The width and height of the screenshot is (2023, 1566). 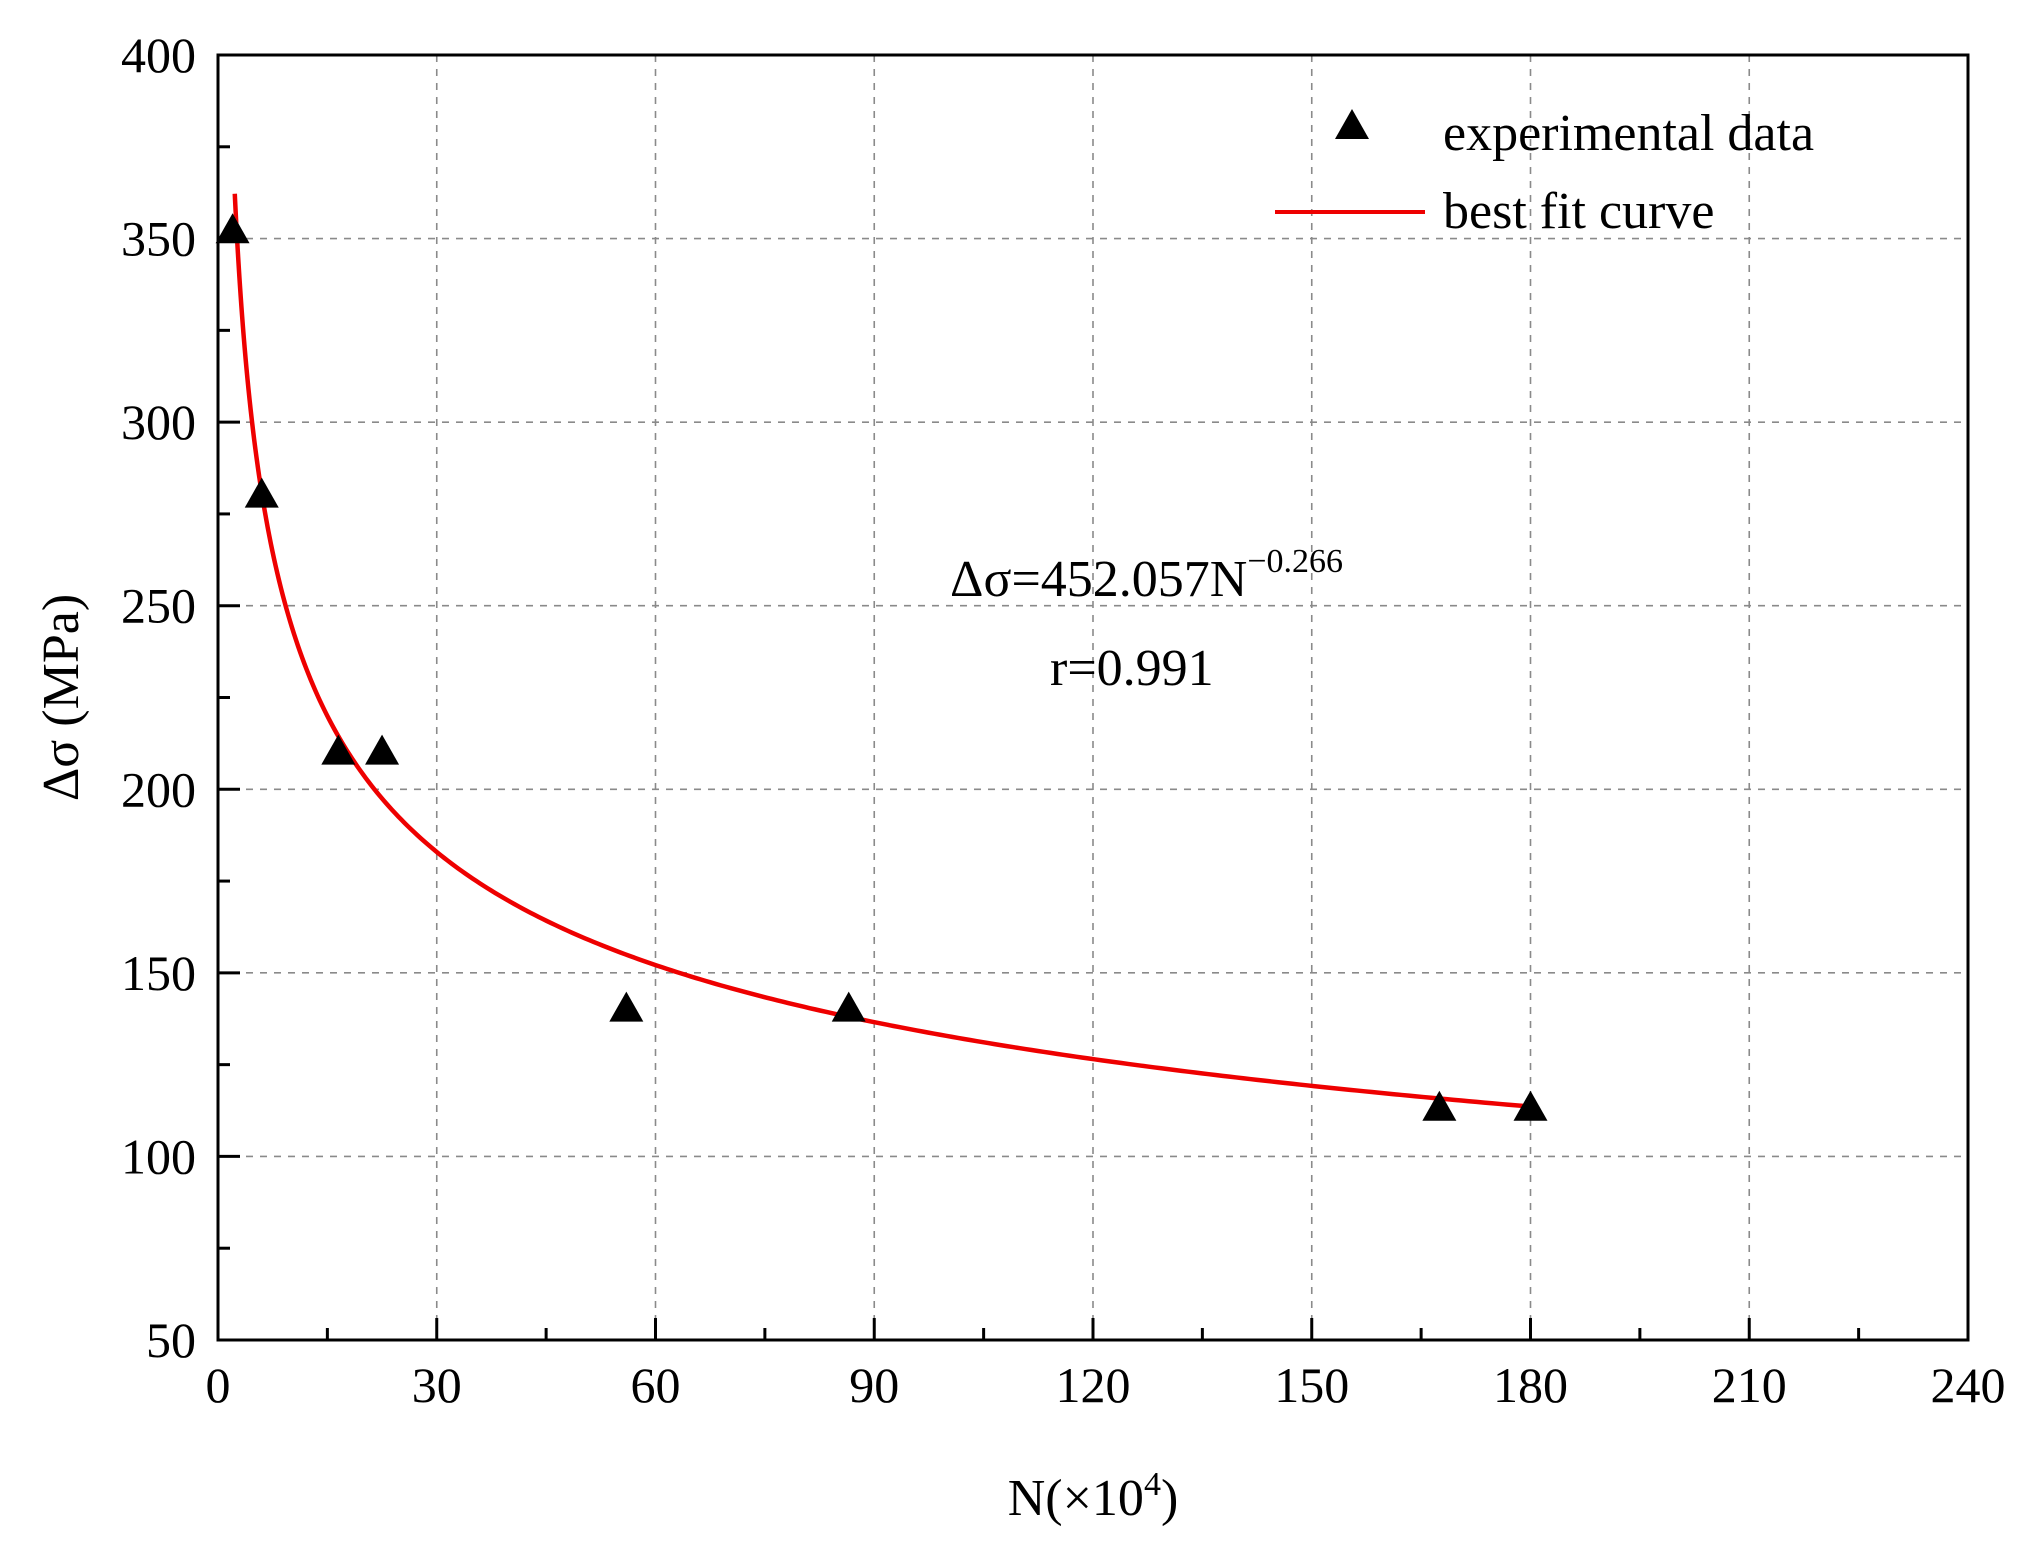 I want to click on y-tick-label: 350, so click(x=158, y=239).